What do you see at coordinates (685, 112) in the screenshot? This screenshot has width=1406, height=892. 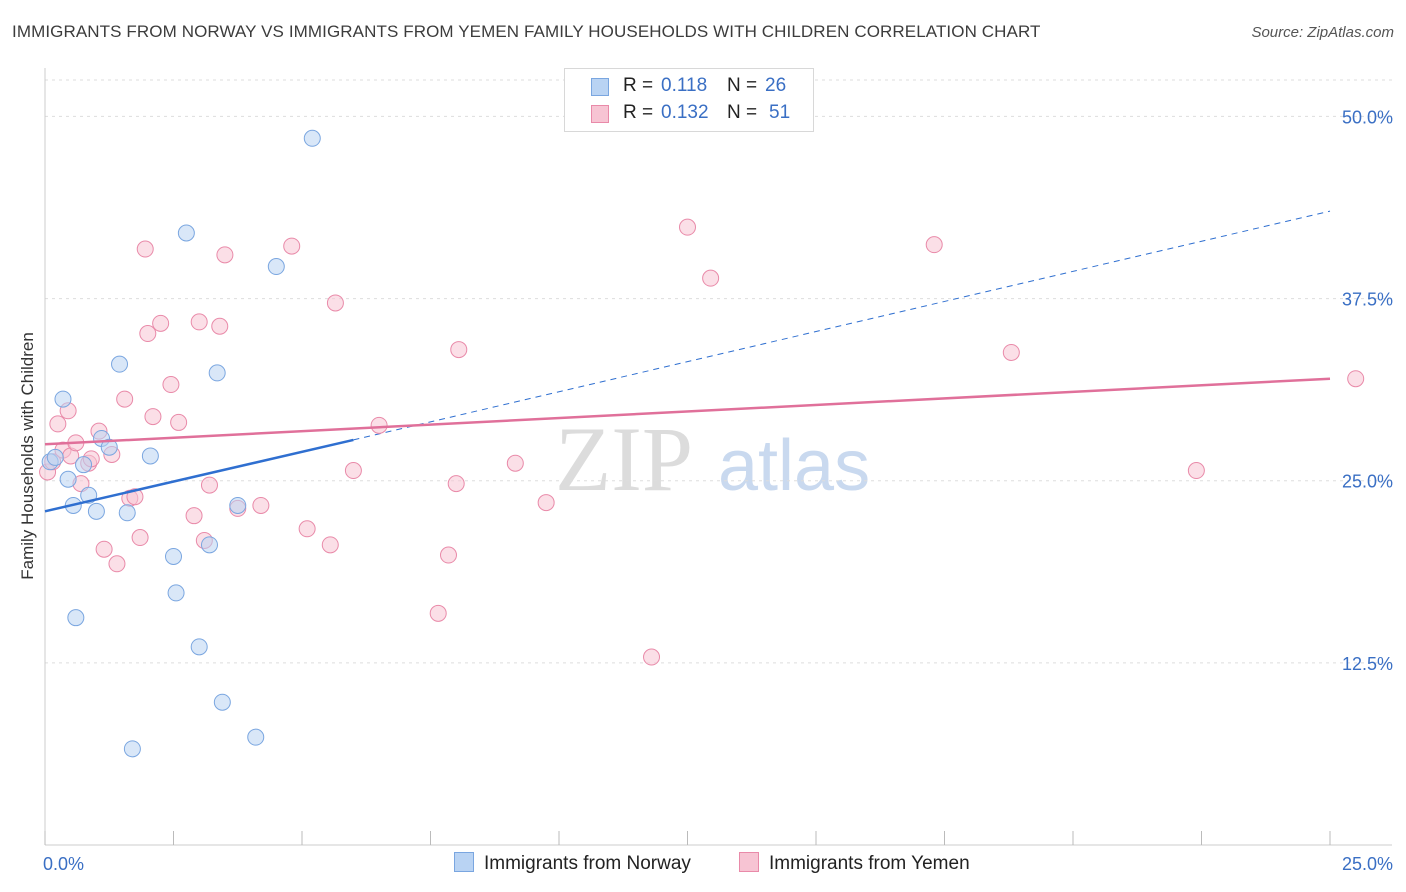 I see `legend-r-value-yemen: 0.132` at bounding box center [685, 112].